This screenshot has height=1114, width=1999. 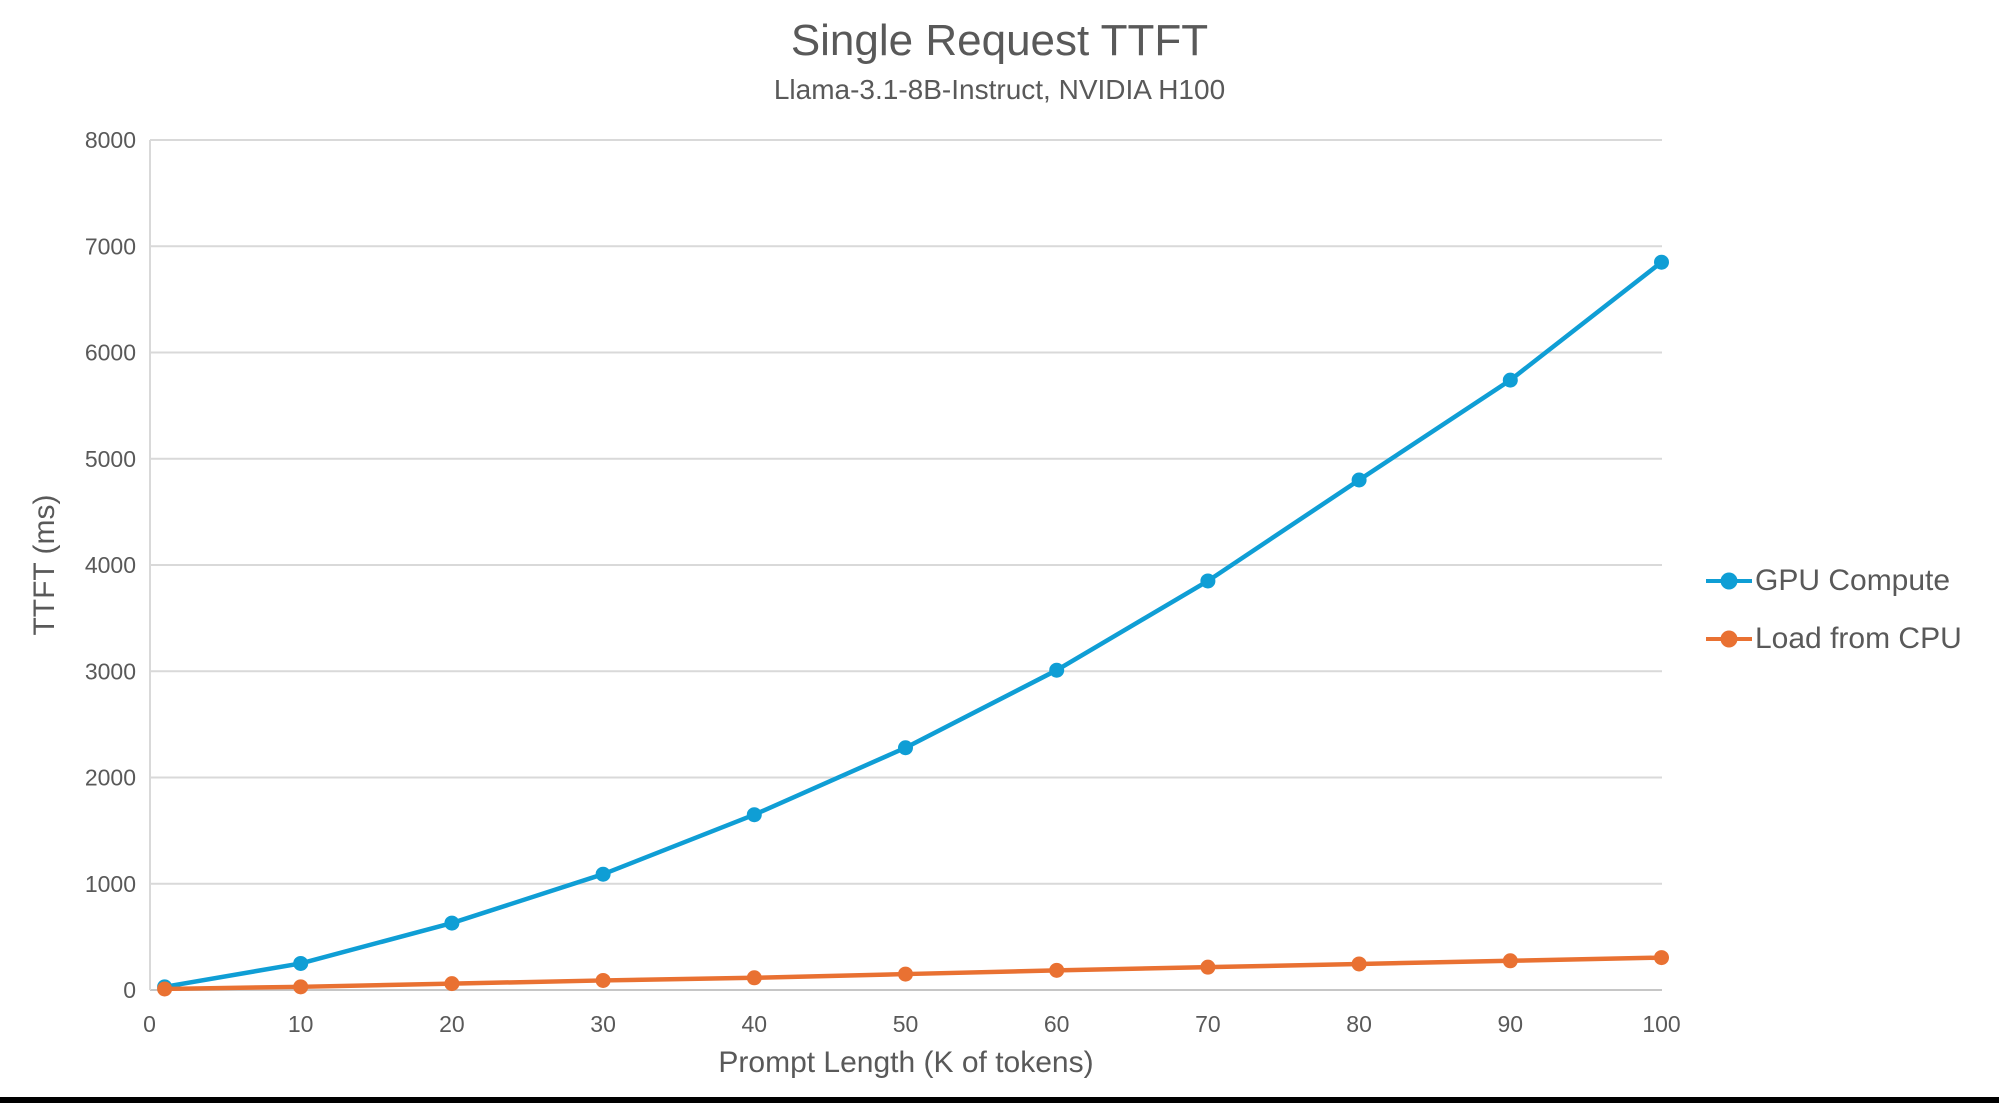 I want to click on y-tick-label-6000: 6000, so click(x=110, y=353).